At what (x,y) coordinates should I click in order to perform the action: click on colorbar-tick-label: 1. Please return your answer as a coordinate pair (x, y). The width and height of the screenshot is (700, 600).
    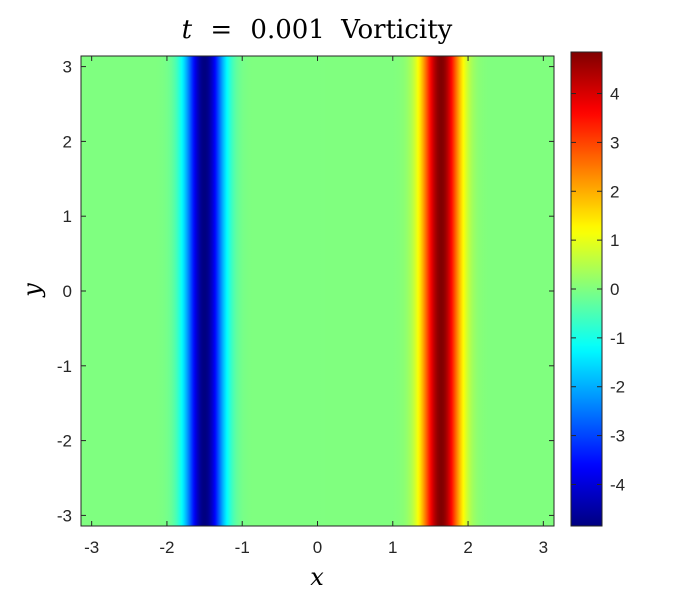
    Looking at the image, I should click on (614, 240).